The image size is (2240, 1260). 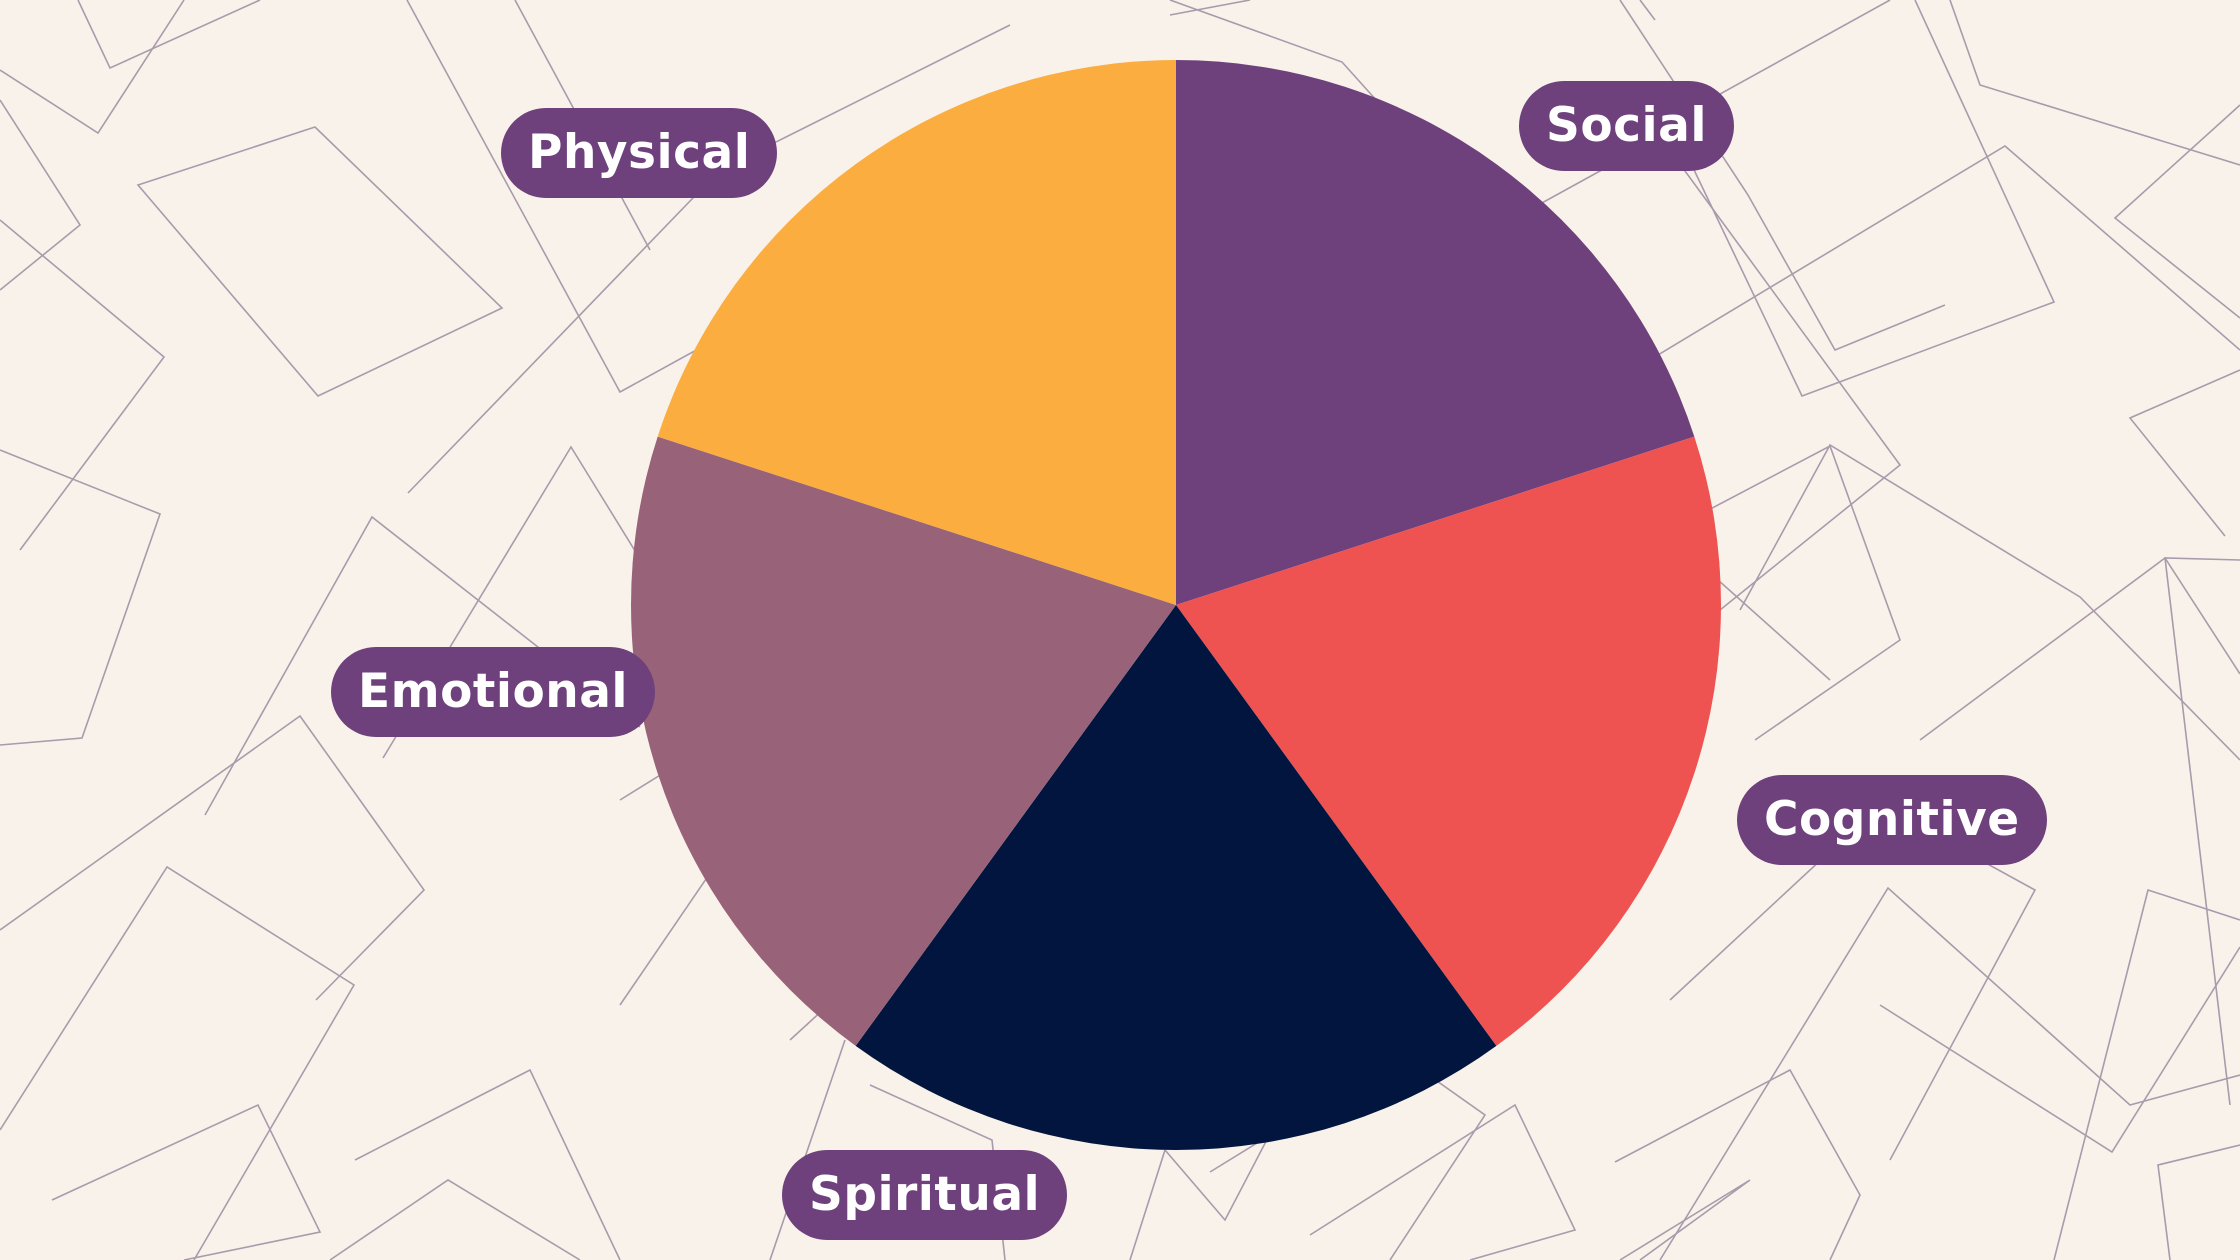 I want to click on pie-slice-social, so click(x=1435, y=332).